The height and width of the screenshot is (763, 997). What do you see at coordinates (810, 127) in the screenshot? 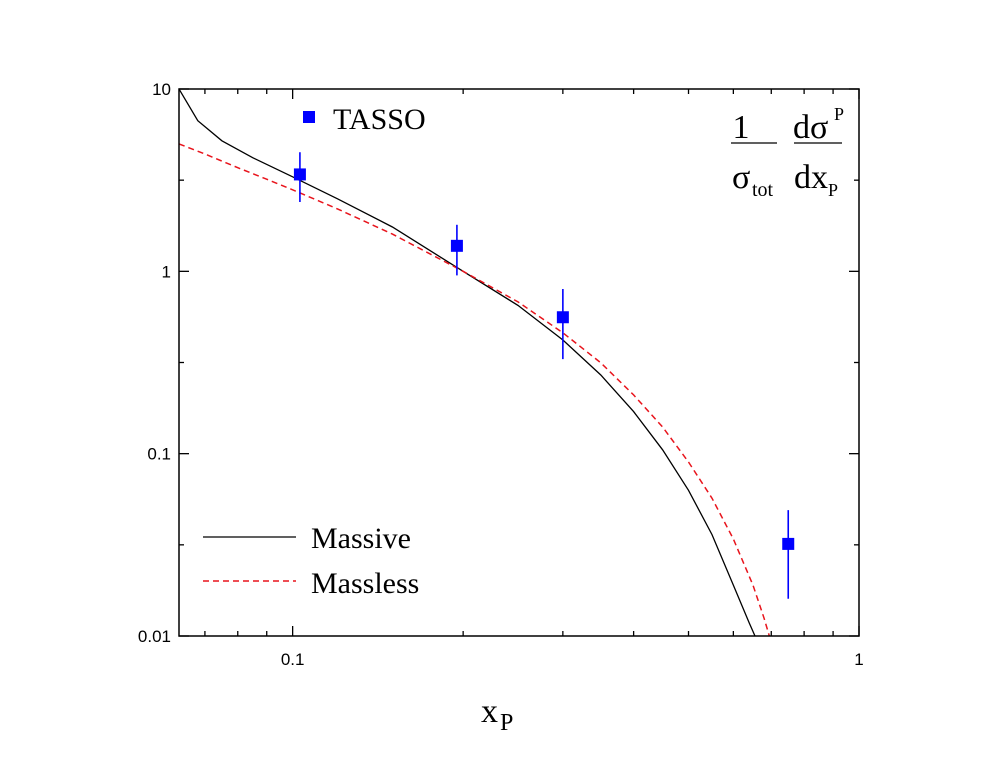
I see `formula-numerator-2: dσ` at bounding box center [810, 127].